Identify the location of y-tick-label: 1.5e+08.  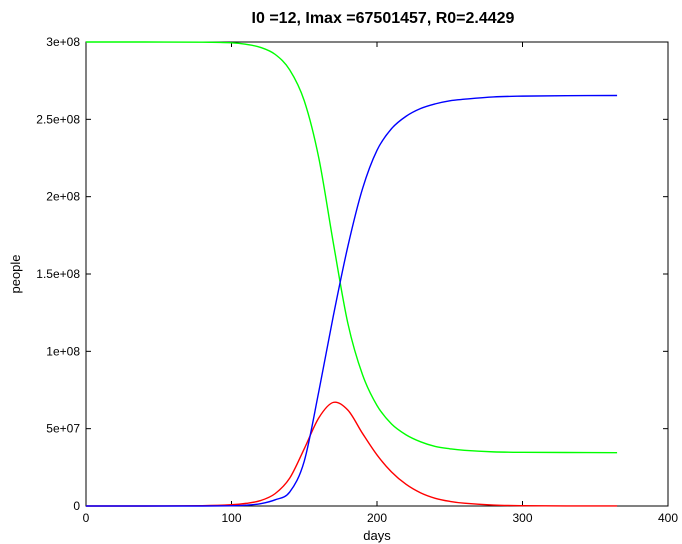
(58, 274).